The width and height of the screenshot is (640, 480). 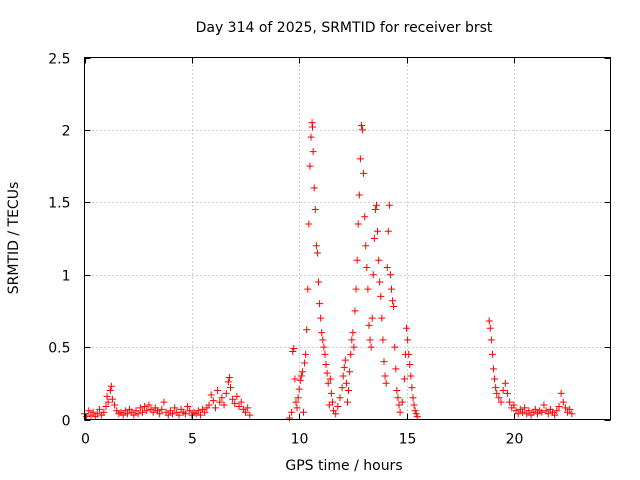 I want to click on x-tick-label: 10, so click(x=300, y=440).